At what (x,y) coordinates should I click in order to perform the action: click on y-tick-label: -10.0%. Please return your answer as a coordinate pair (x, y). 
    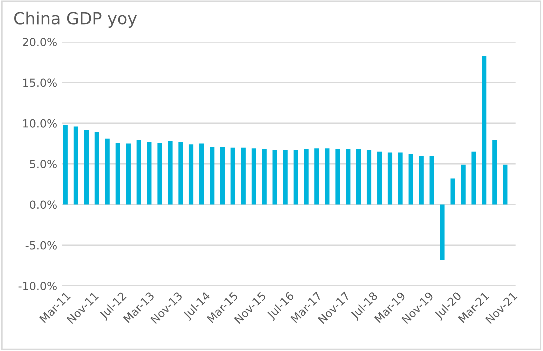
    Looking at the image, I should click on (37, 286).